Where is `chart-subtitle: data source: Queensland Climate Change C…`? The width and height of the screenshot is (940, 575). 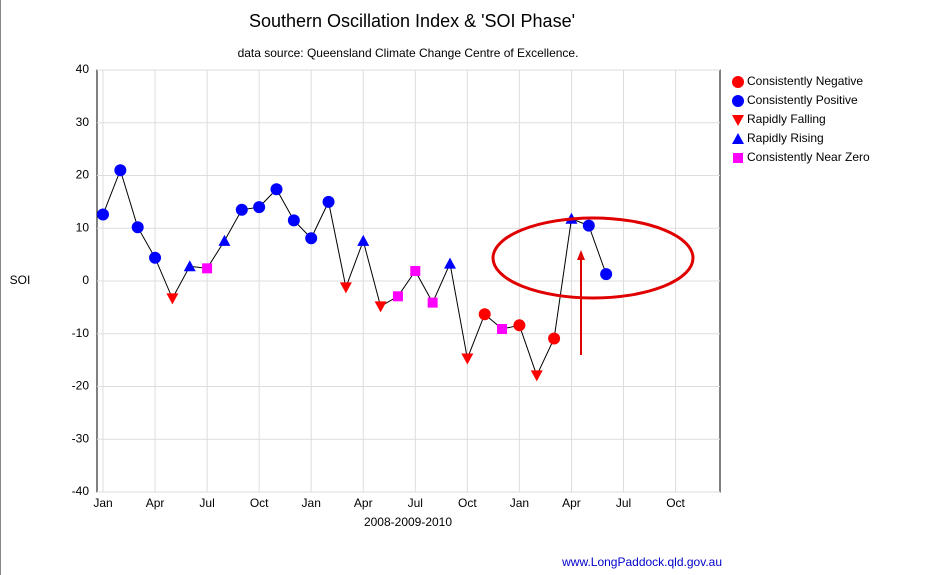 chart-subtitle: data source: Queensland Climate Change C… is located at coordinates (408, 53).